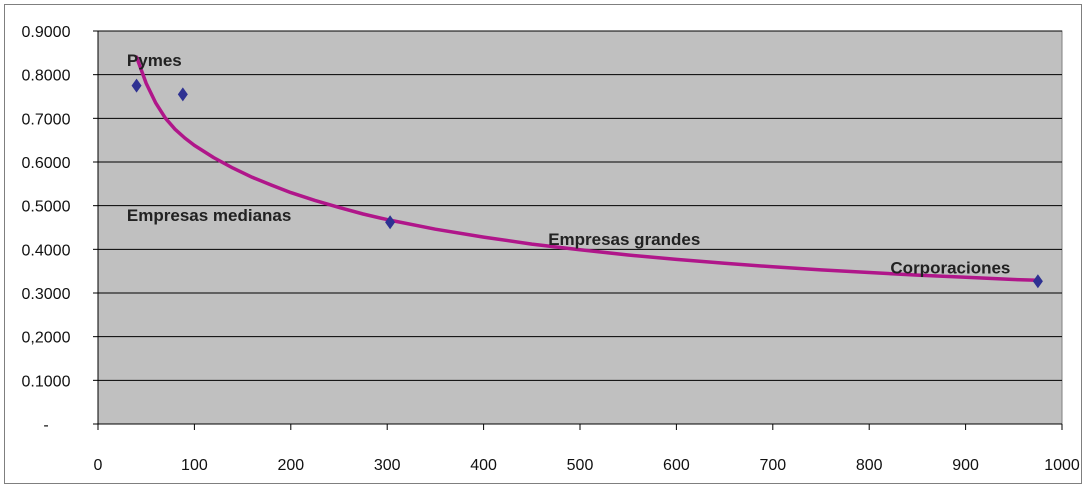 This screenshot has height=492, width=1088. Describe the element at coordinates (46, 338) in the screenshot. I see `y-tick-label: 0,2000` at that location.